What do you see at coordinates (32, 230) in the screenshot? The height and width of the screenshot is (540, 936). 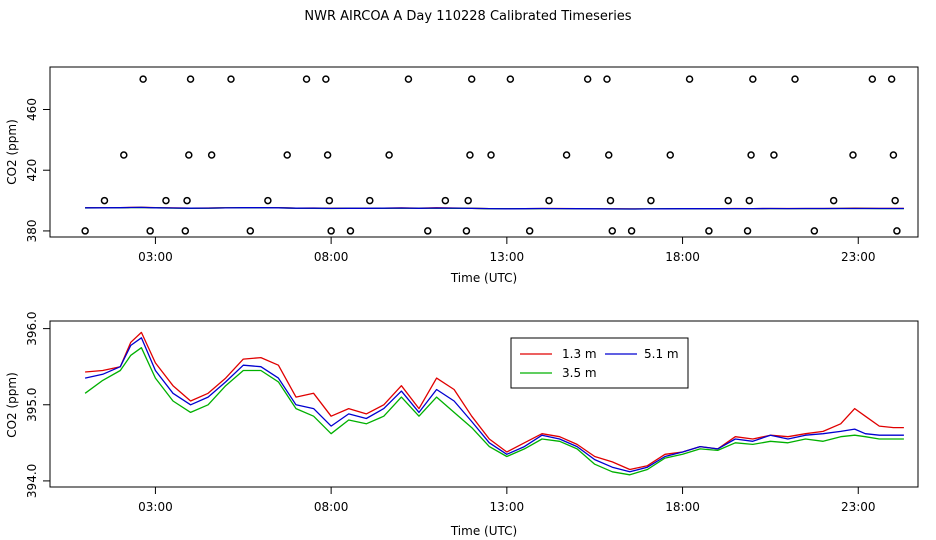 I see `top-y-tick-label: 380` at bounding box center [32, 230].